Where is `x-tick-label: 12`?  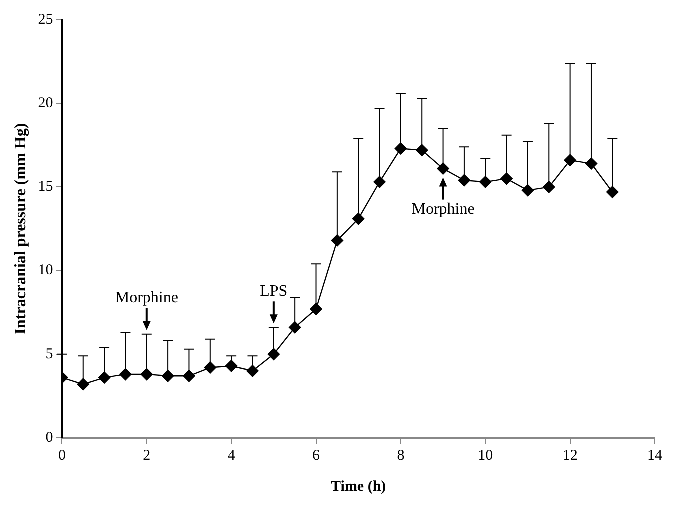
x-tick-label: 12 is located at coordinates (570, 456).